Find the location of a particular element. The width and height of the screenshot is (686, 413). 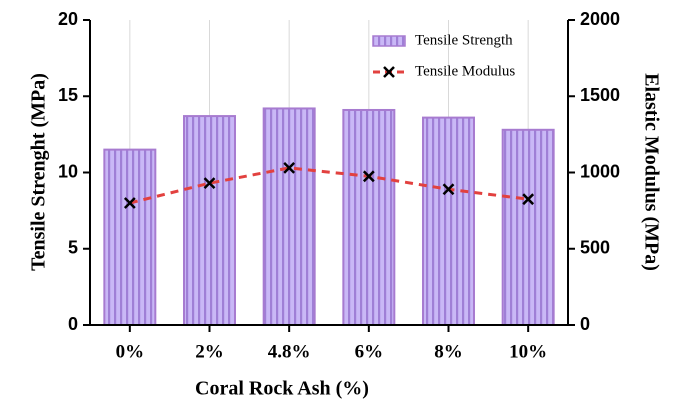

y-axis-label: Tensile Strenght (MPa) is located at coordinates (39, 172).